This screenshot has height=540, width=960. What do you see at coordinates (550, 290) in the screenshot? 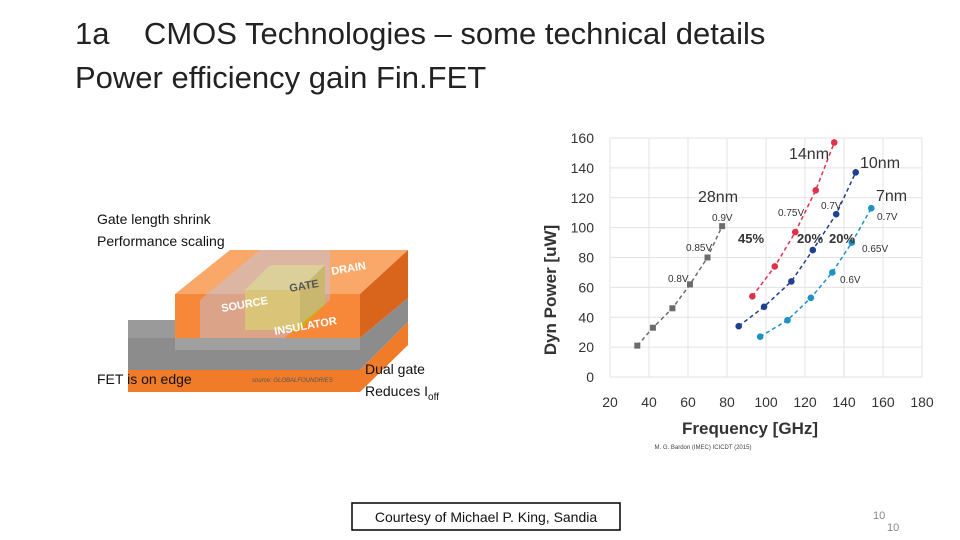
I see `y-axis-label: Dyn Power [uW]` at bounding box center [550, 290].